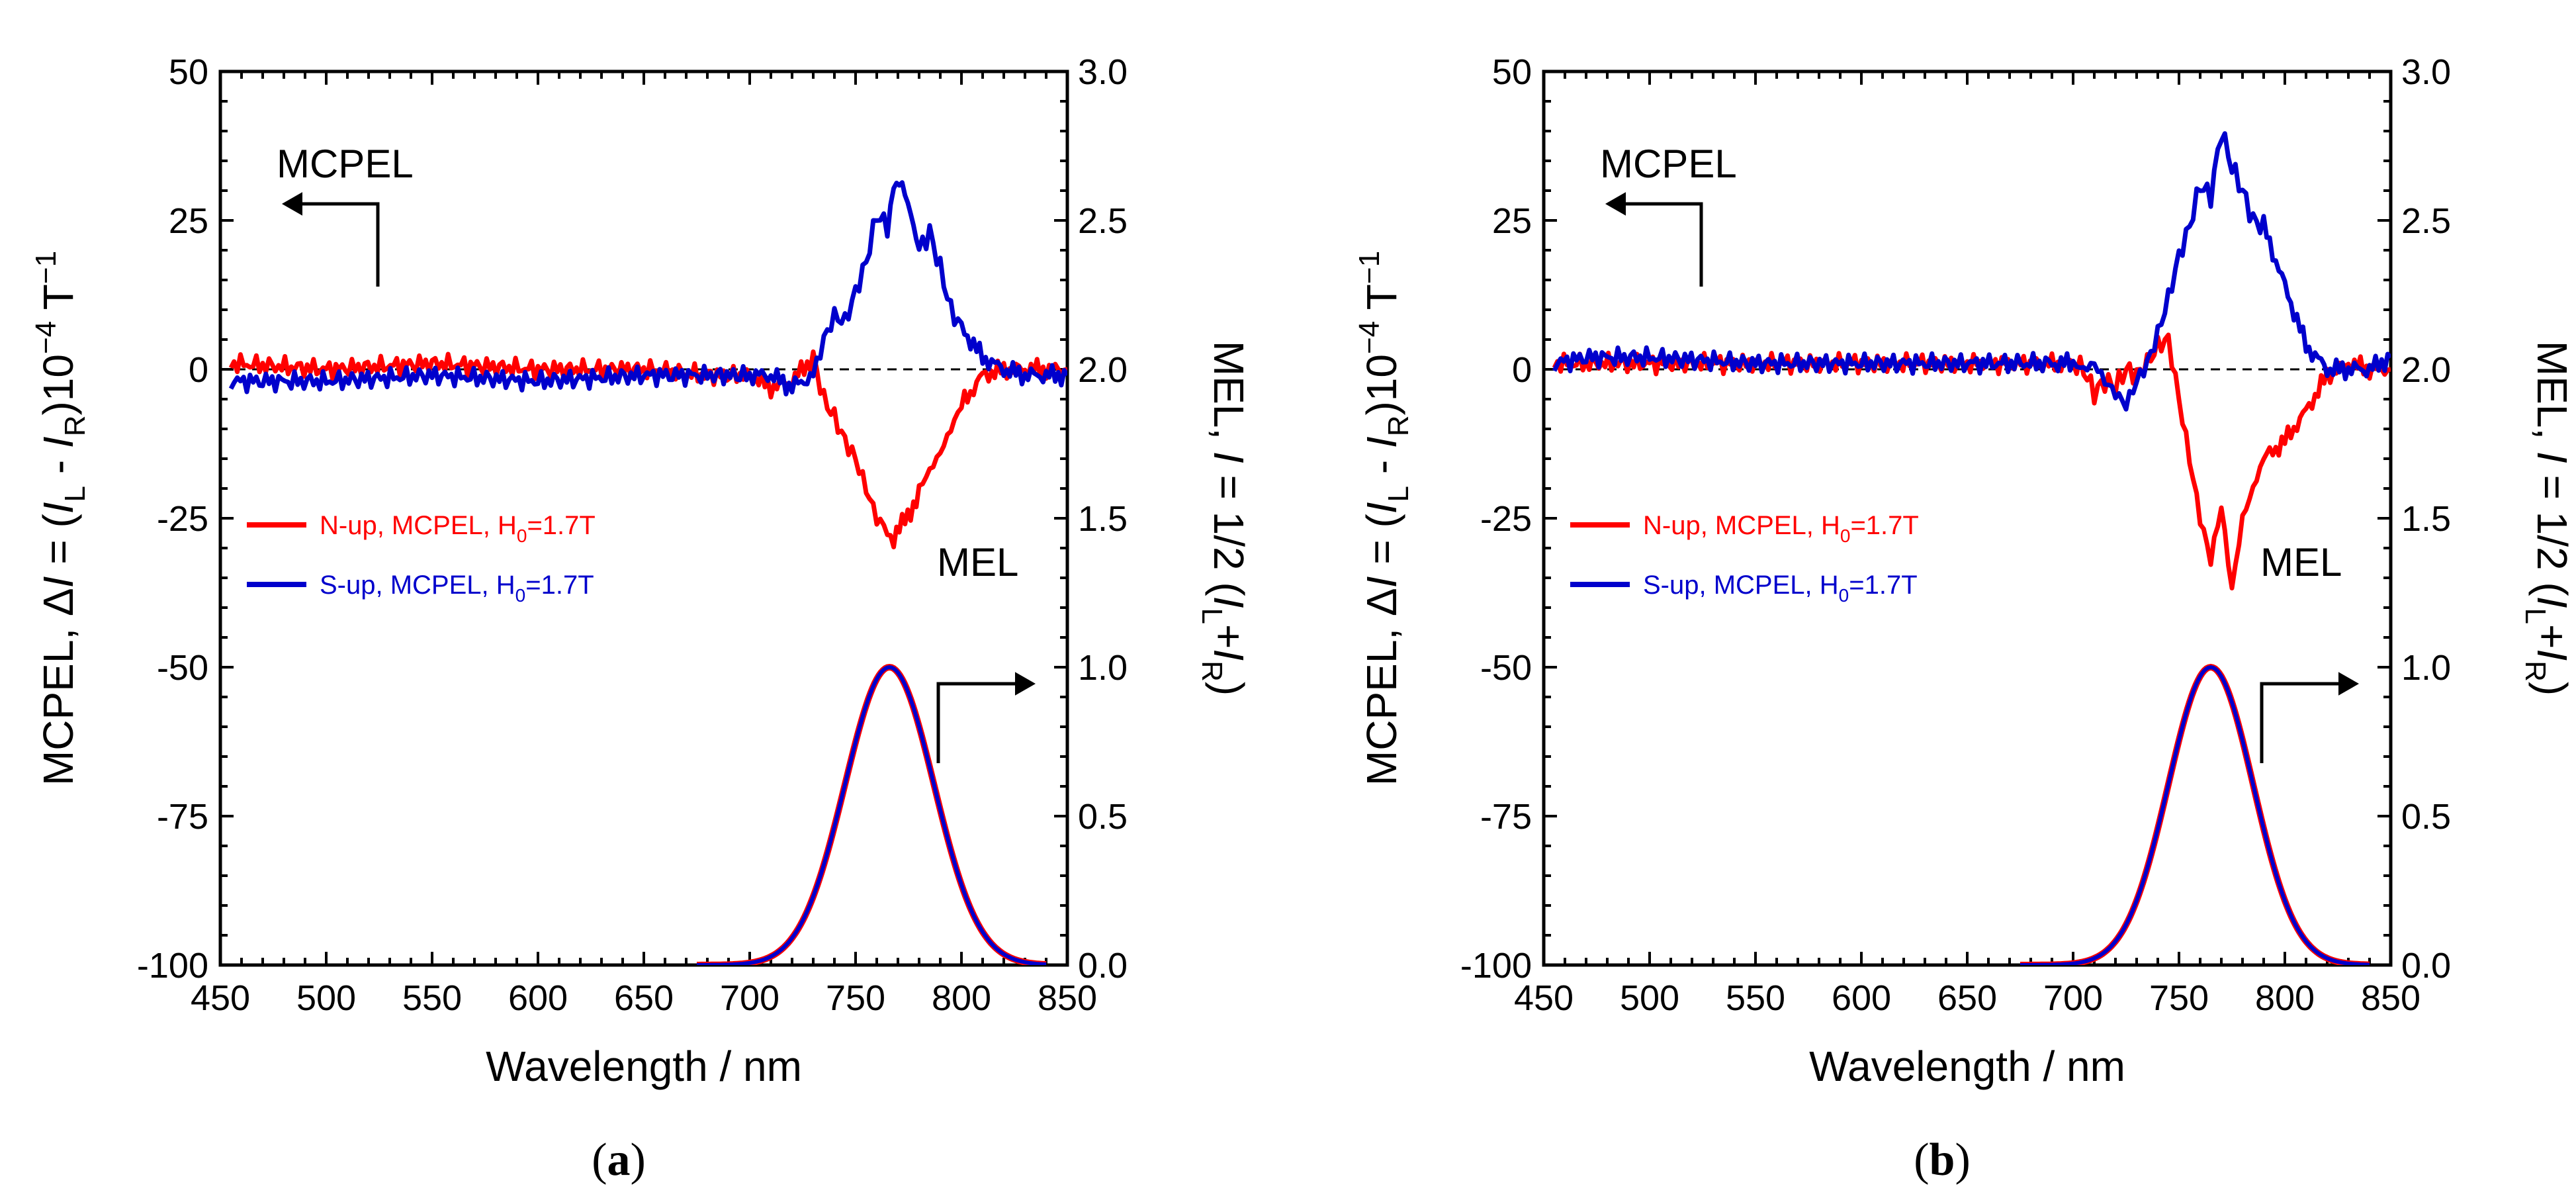  Describe the element at coordinates (1103, 221) in the screenshot. I see `y-right-tick-label: 2.5` at that location.